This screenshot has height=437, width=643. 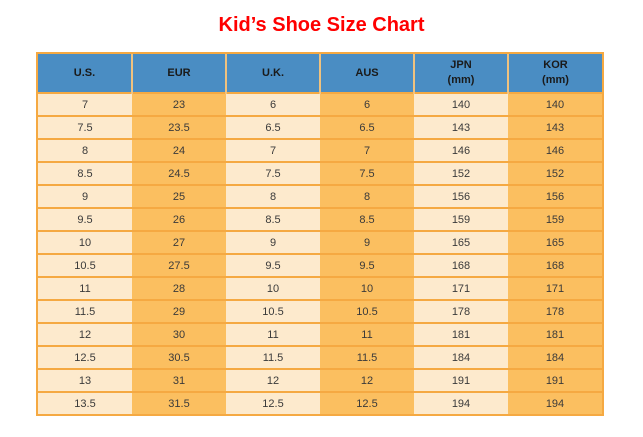 What do you see at coordinates (179, 242) in the screenshot?
I see `table-cell: 27` at bounding box center [179, 242].